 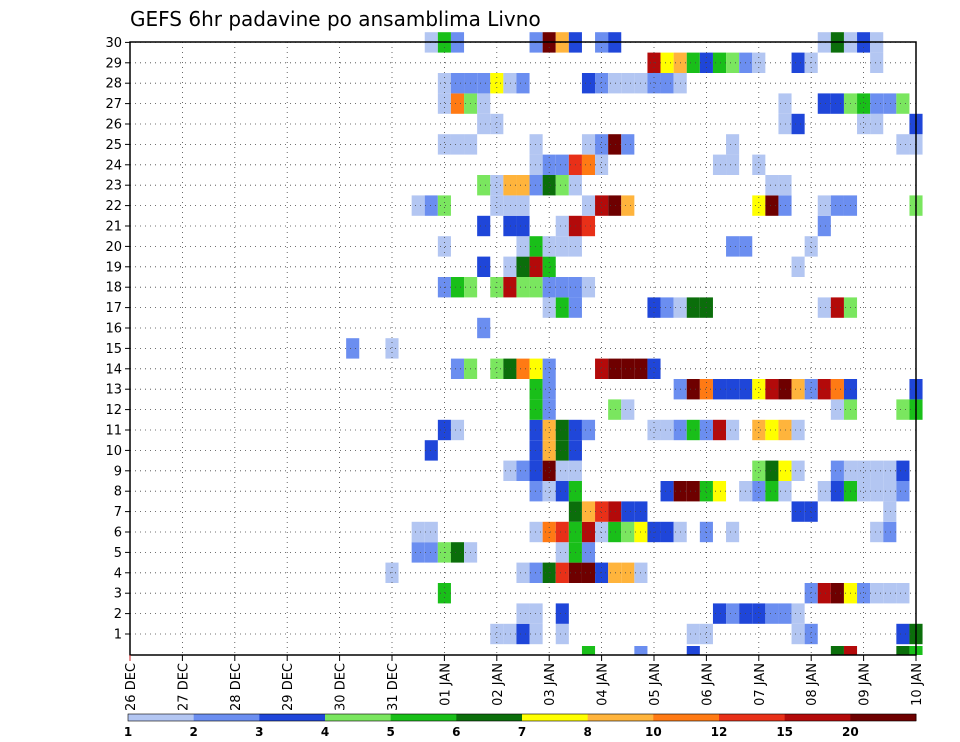 I want to click on y-tick-label: 30, so click(x=113, y=43).